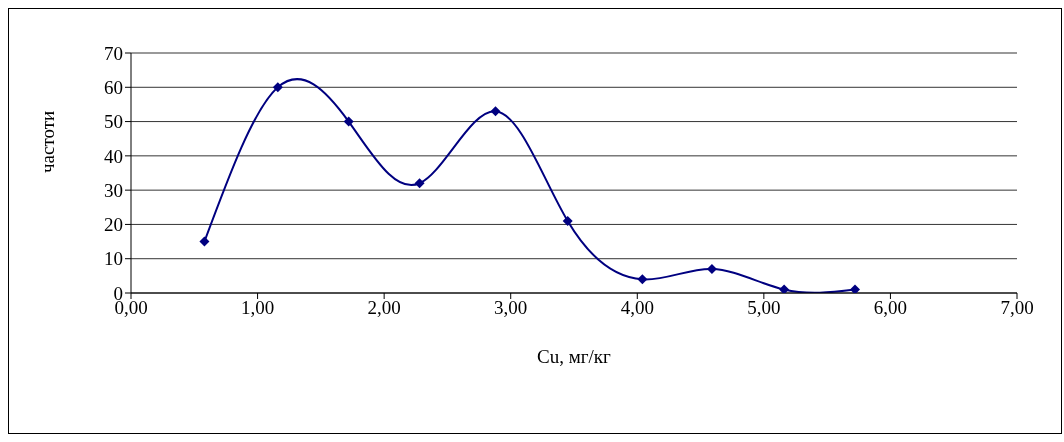 The height and width of the screenshot is (442, 1064). What do you see at coordinates (1017, 308) in the screenshot?
I see `x-tick-label: 7,00` at bounding box center [1017, 308].